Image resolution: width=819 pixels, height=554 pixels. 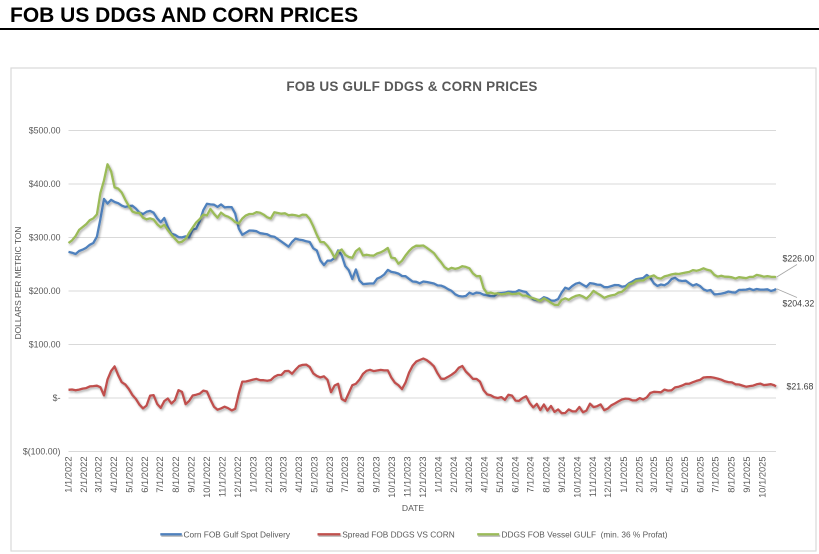 What do you see at coordinates (531, 475) in the screenshot?
I see `svg-text: 7/1/2024` at bounding box center [531, 475].